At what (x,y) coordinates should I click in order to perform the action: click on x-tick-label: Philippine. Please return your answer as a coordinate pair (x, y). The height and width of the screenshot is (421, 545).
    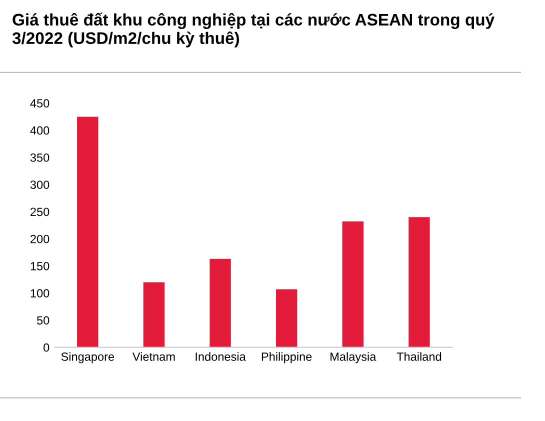
    Looking at the image, I should click on (287, 358).